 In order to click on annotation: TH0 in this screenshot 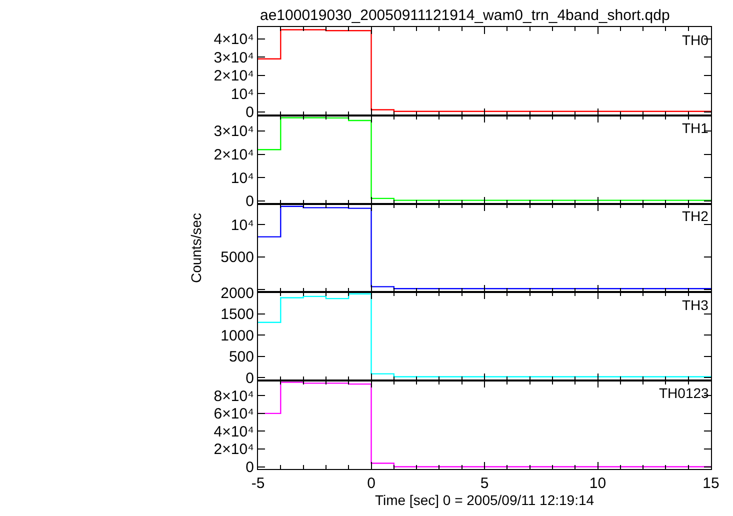, I will do `click(695, 40)`.